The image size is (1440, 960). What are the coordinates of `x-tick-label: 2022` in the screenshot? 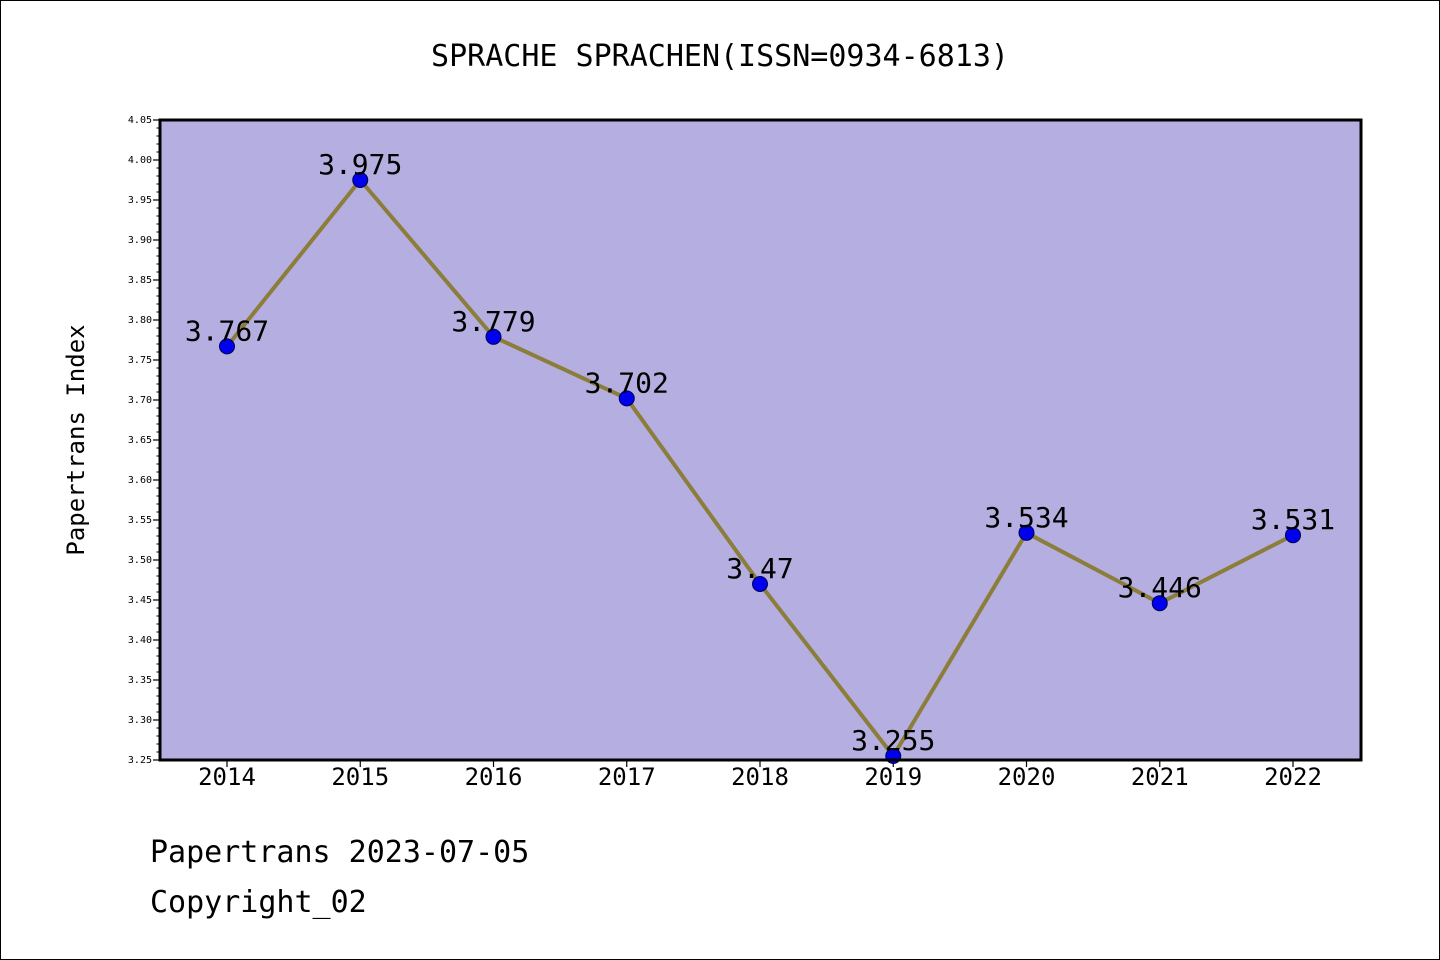 It's located at (1293, 777).